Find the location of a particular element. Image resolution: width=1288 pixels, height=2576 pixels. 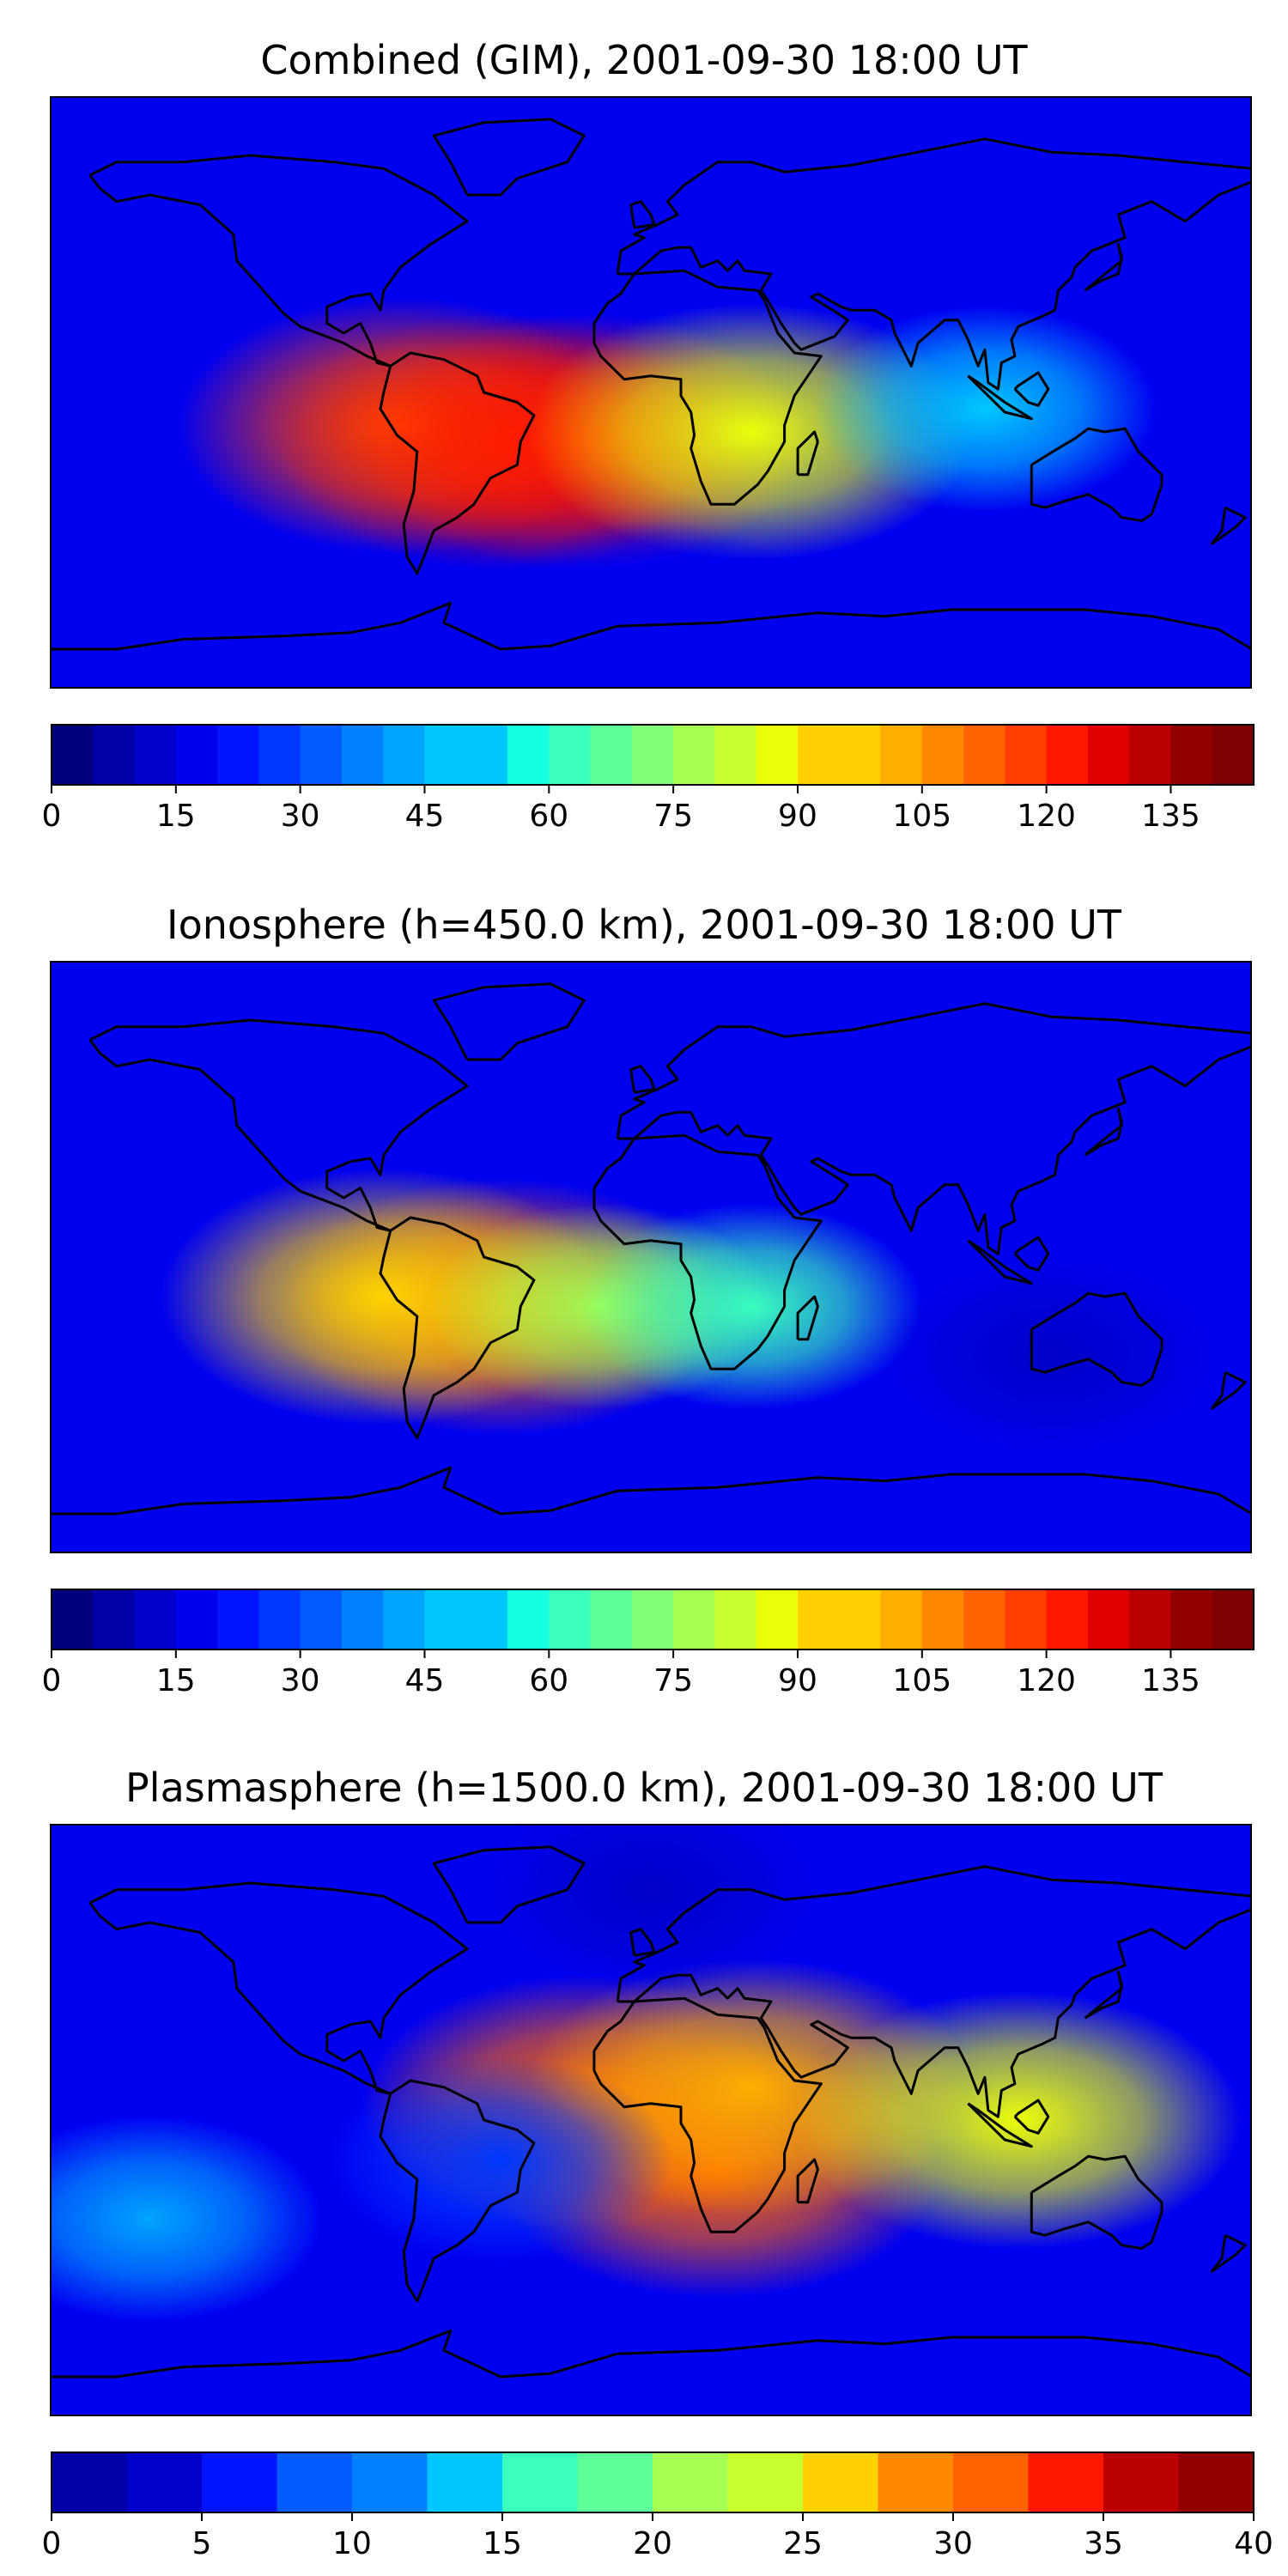

colorbar-plasmasphere: 0 5 10 15 20 25 30 35 40 is located at coordinates (658, 2506).